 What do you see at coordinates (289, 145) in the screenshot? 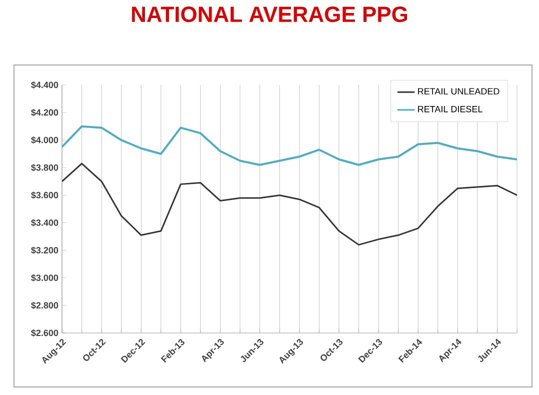
I see `line-series` at bounding box center [289, 145].